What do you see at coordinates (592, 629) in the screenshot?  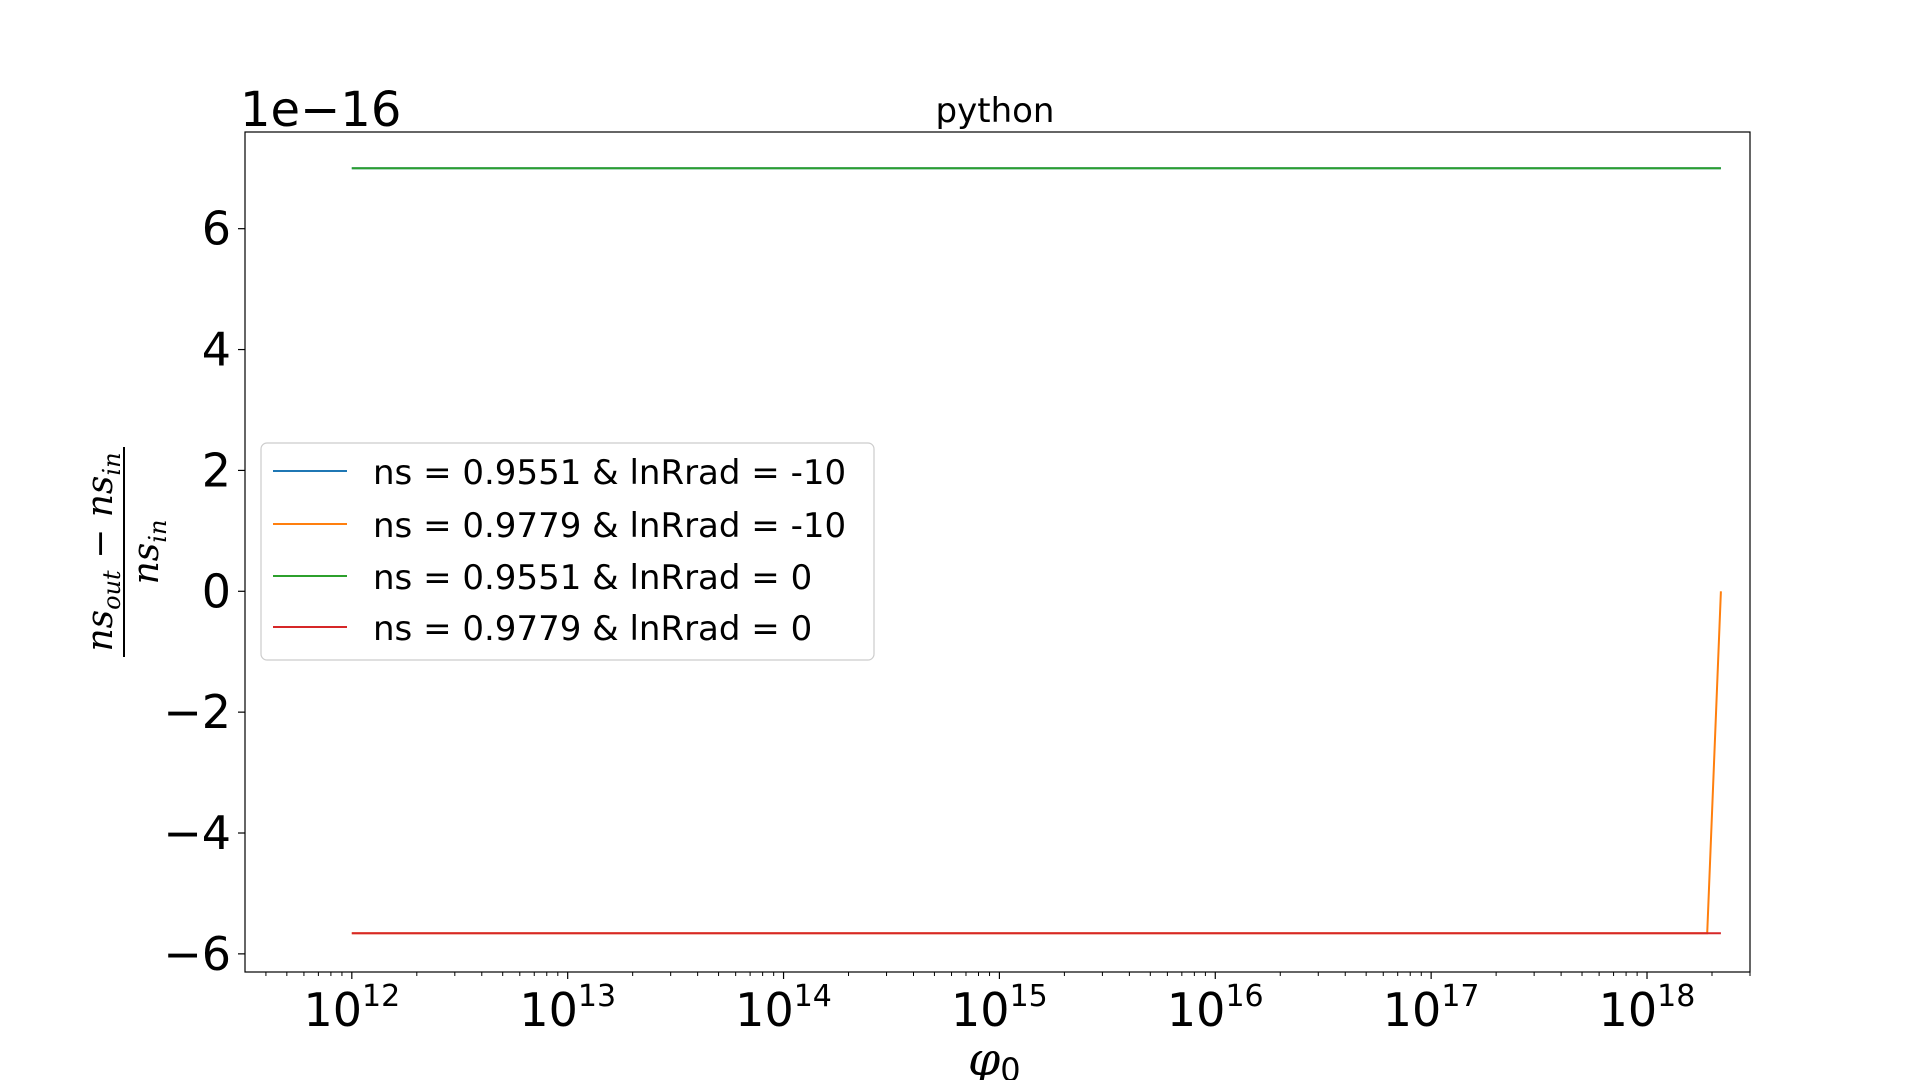 I see `legend-label-4: ns = 0.9779 & lnRrad = 0` at bounding box center [592, 629].